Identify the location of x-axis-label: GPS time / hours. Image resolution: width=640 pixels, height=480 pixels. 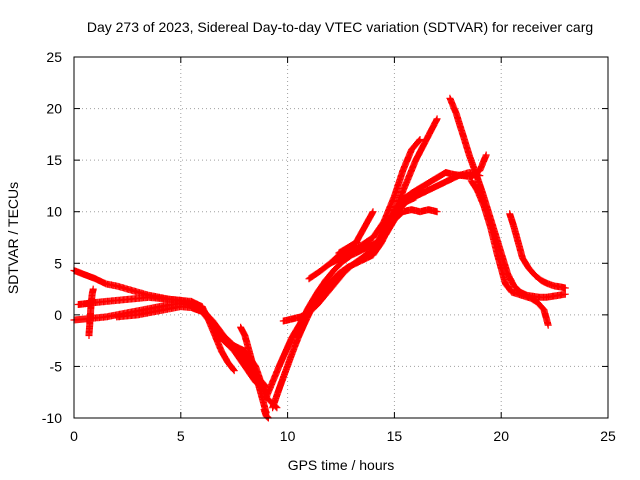
(341, 465).